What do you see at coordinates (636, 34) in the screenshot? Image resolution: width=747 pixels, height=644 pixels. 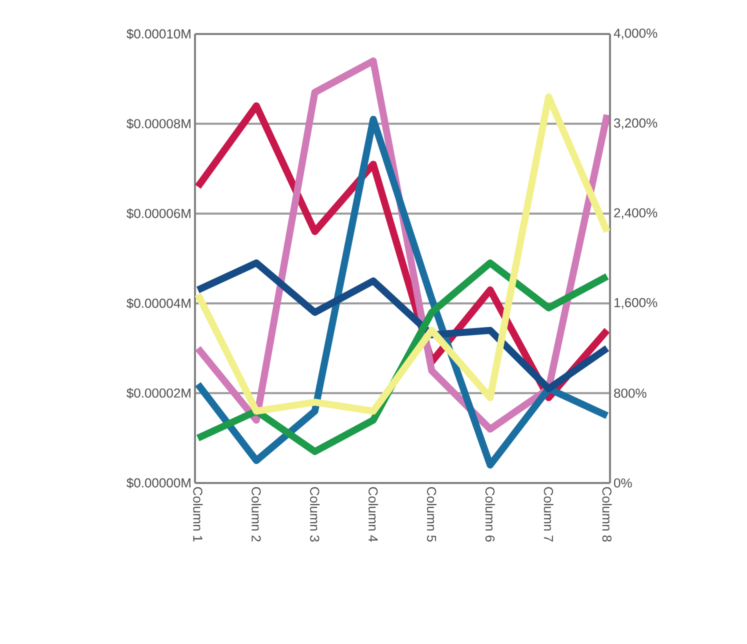 I see `y2-tick-label: 4,000%` at bounding box center [636, 34].